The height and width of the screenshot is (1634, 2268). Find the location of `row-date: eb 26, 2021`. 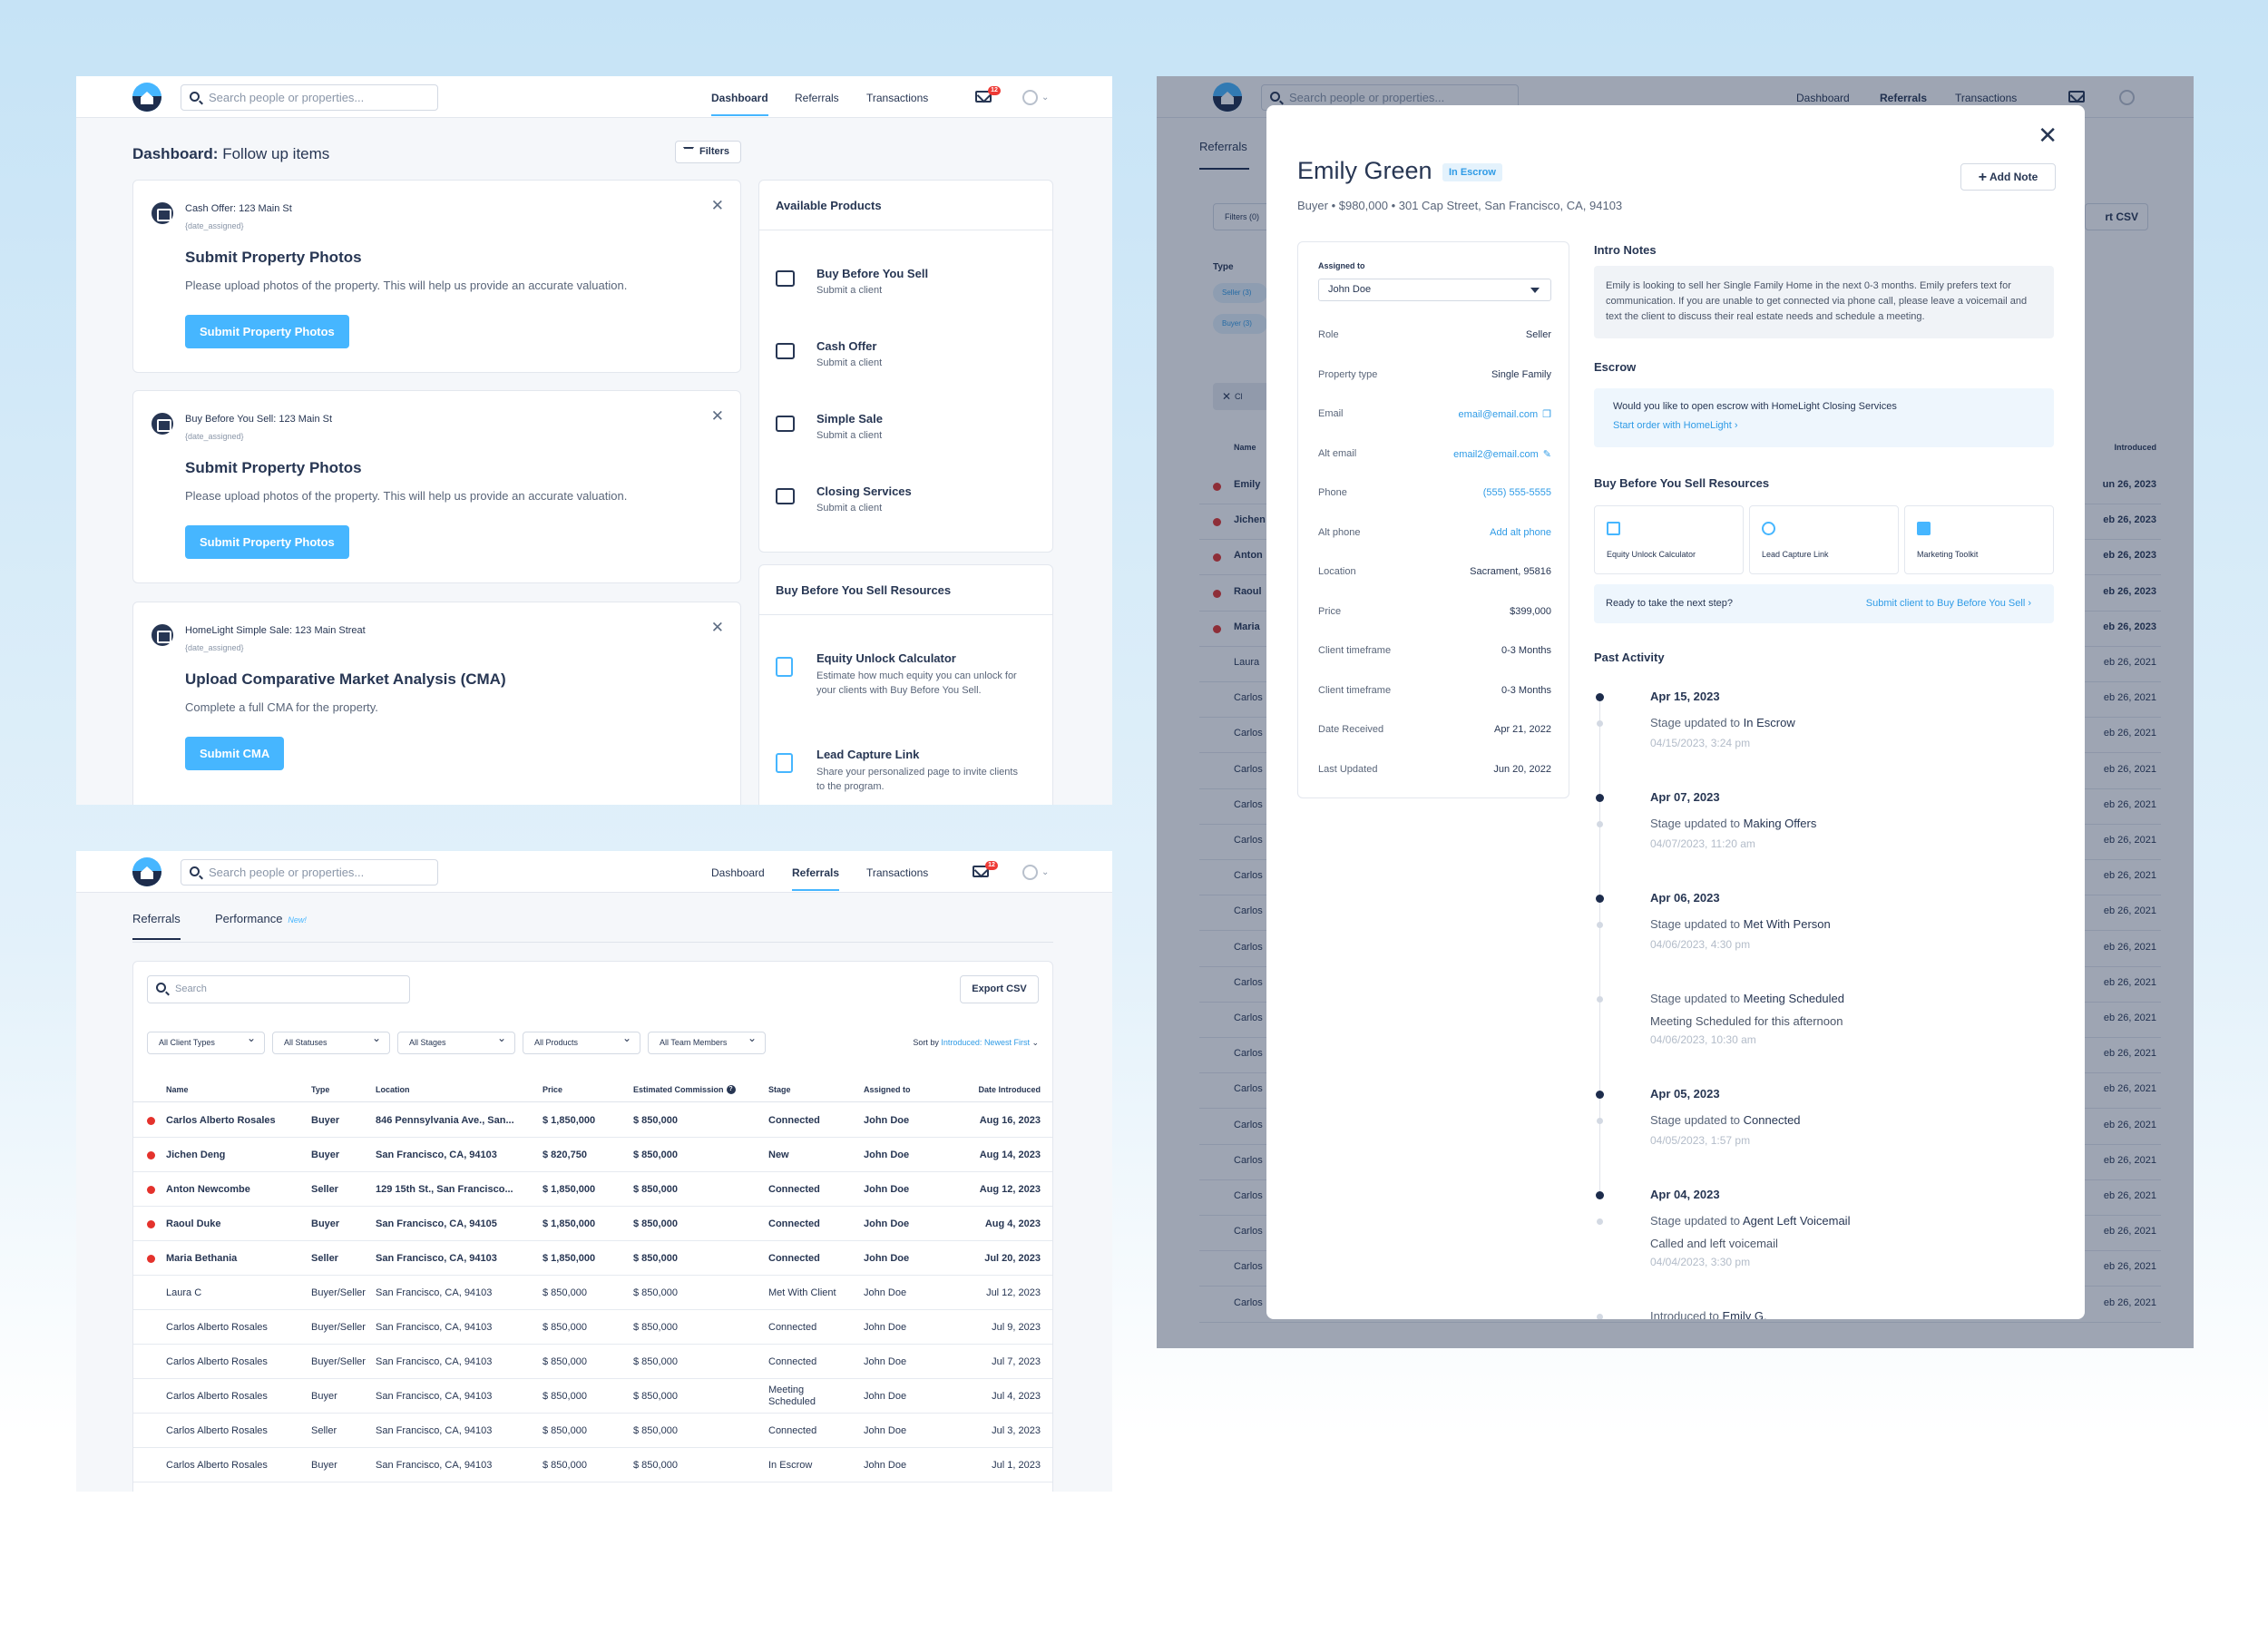

row-date: eb 26, 2021 is located at coordinates (2129, 769).